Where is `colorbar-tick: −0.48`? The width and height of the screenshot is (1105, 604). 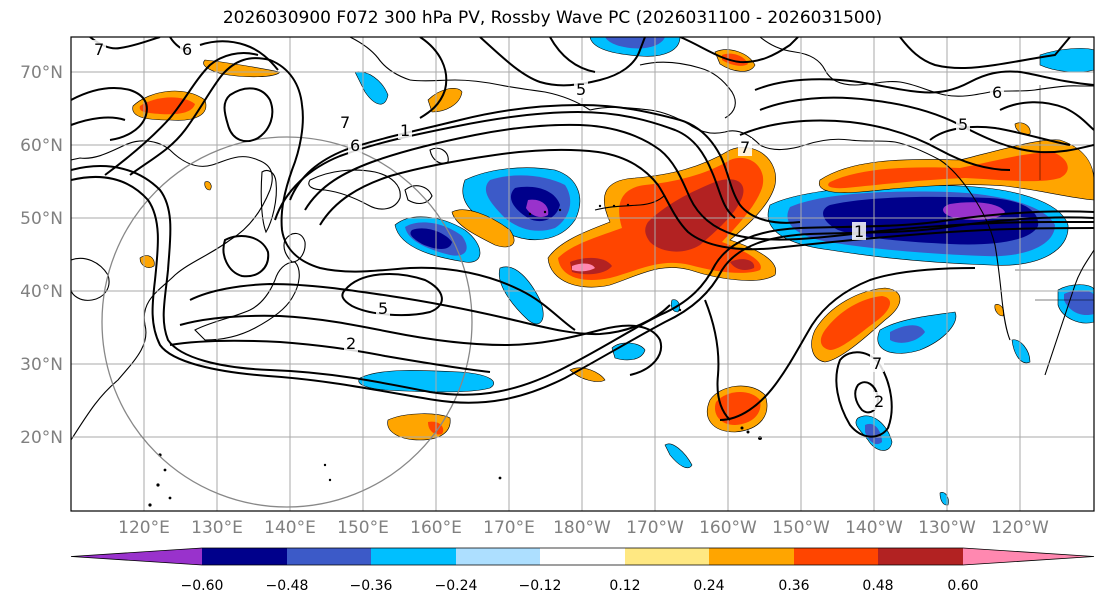 colorbar-tick: −0.48 is located at coordinates (287, 586).